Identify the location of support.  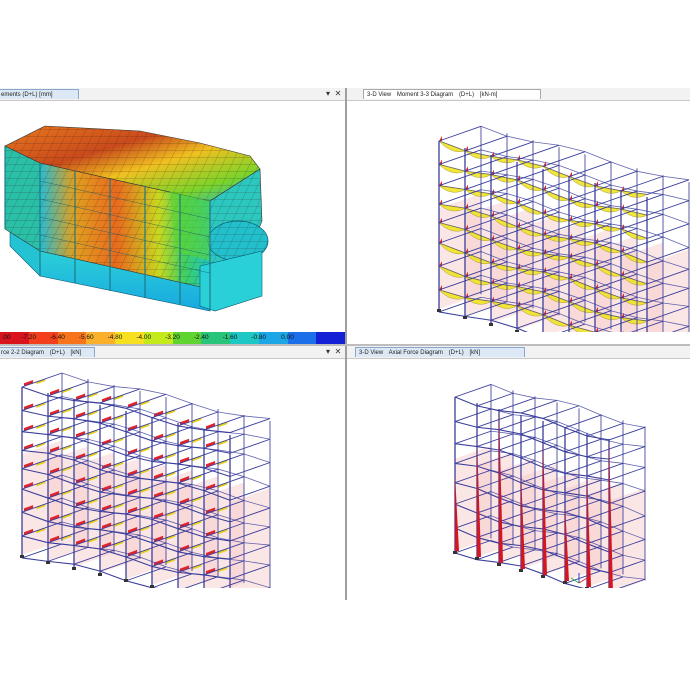
(491, 324).